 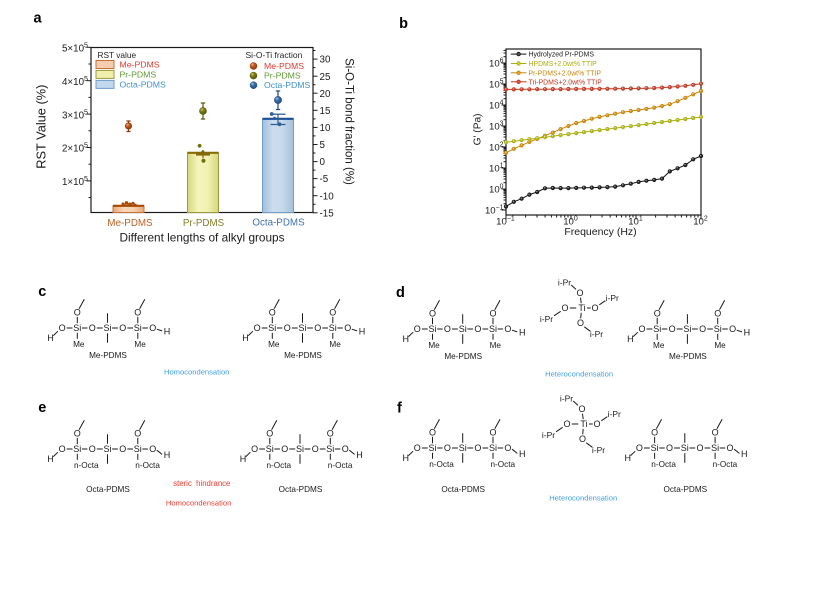 What do you see at coordinates (325, 128) in the screenshot?
I see `svg-text: 10` at bounding box center [325, 128].